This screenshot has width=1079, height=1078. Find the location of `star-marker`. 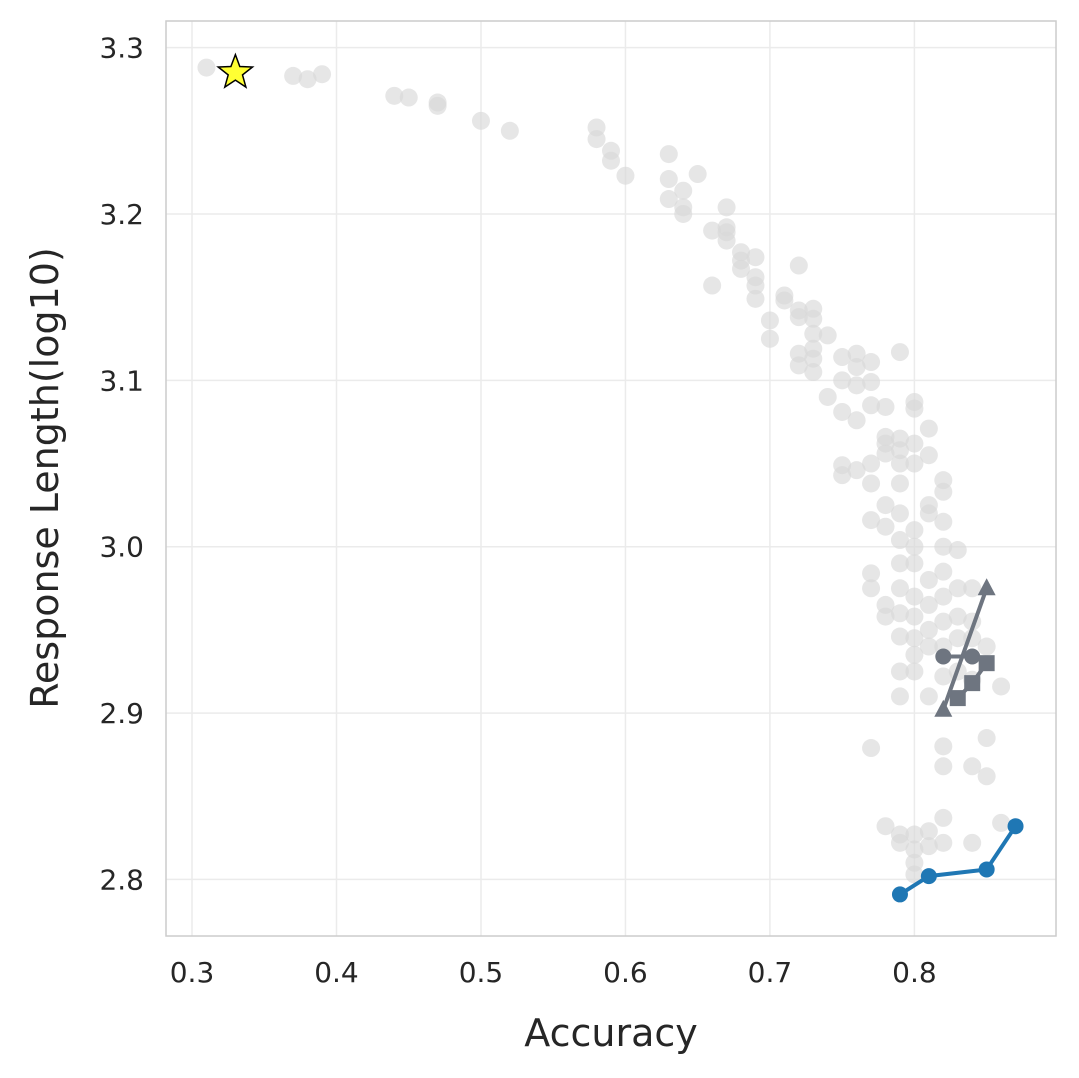

star-marker is located at coordinates (235, 70).